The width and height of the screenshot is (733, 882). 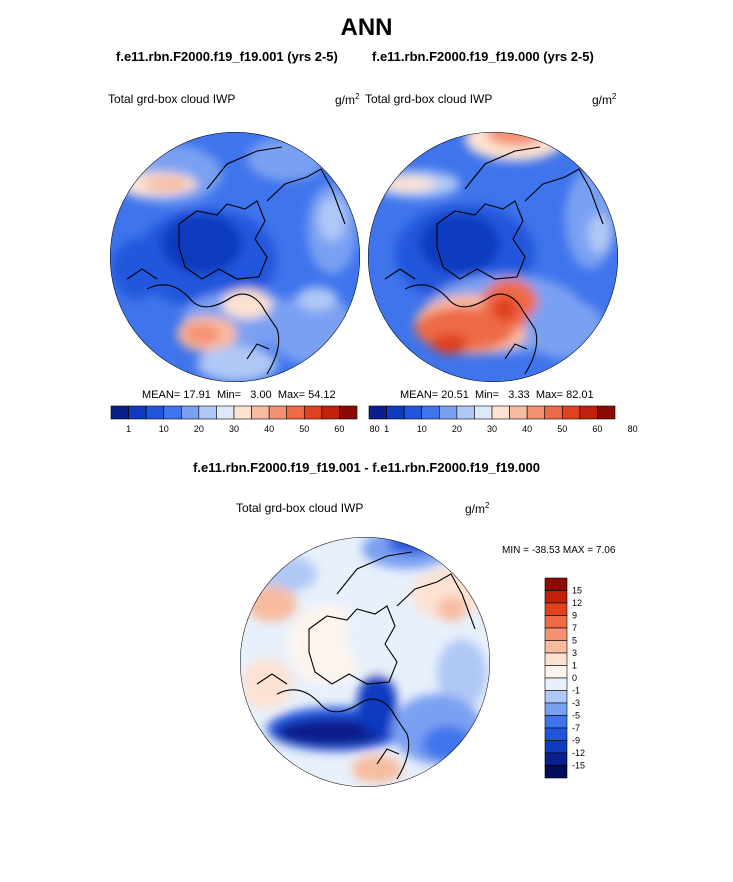 What do you see at coordinates (199, 429) in the screenshot?
I see `left-colorbar-tick-label: 20` at bounding box center [199, 429].